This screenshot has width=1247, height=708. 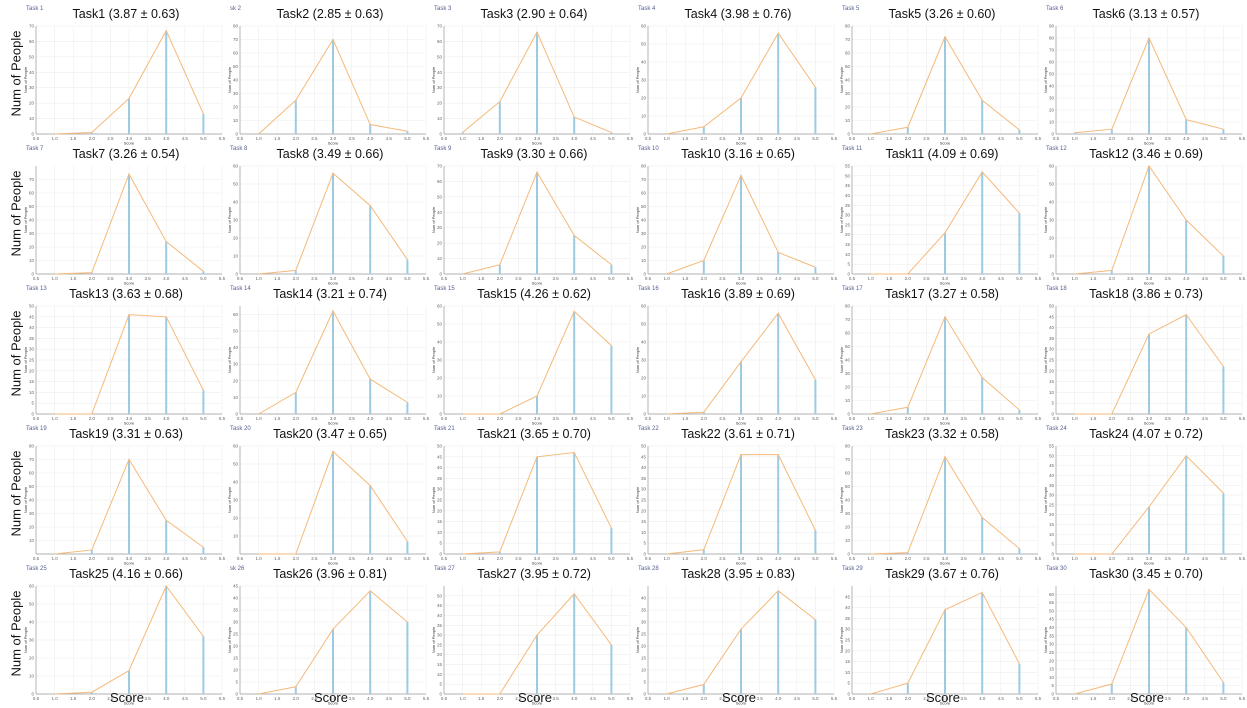 What do you see at coordinates (126, 574) in the screenshot?
I see `panel-title: Task25 (4.16 ± 0.66)` at bounding box center [126, 574].